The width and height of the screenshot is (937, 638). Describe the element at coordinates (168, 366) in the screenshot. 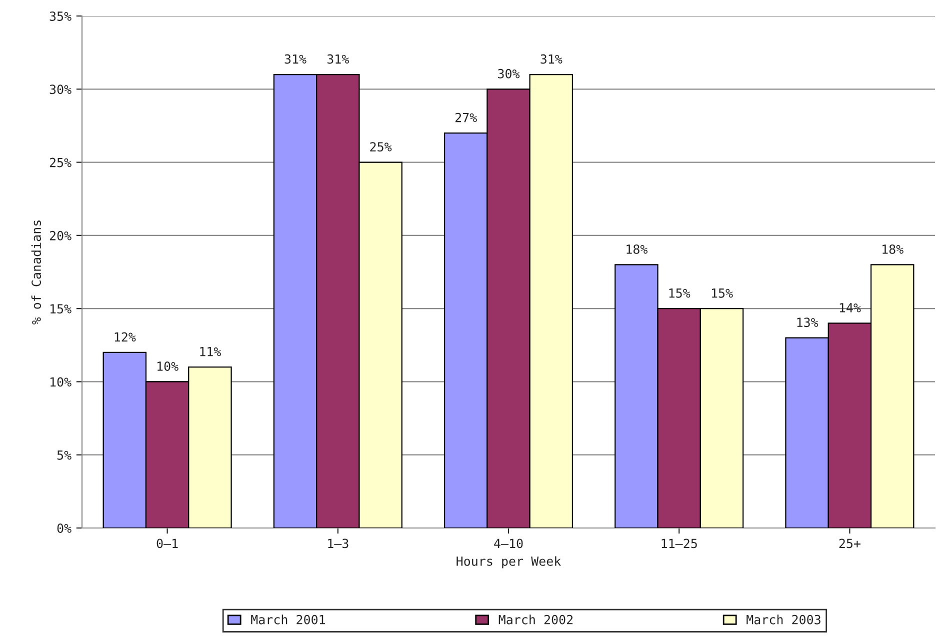

I see `data-label: 10%` at that location.